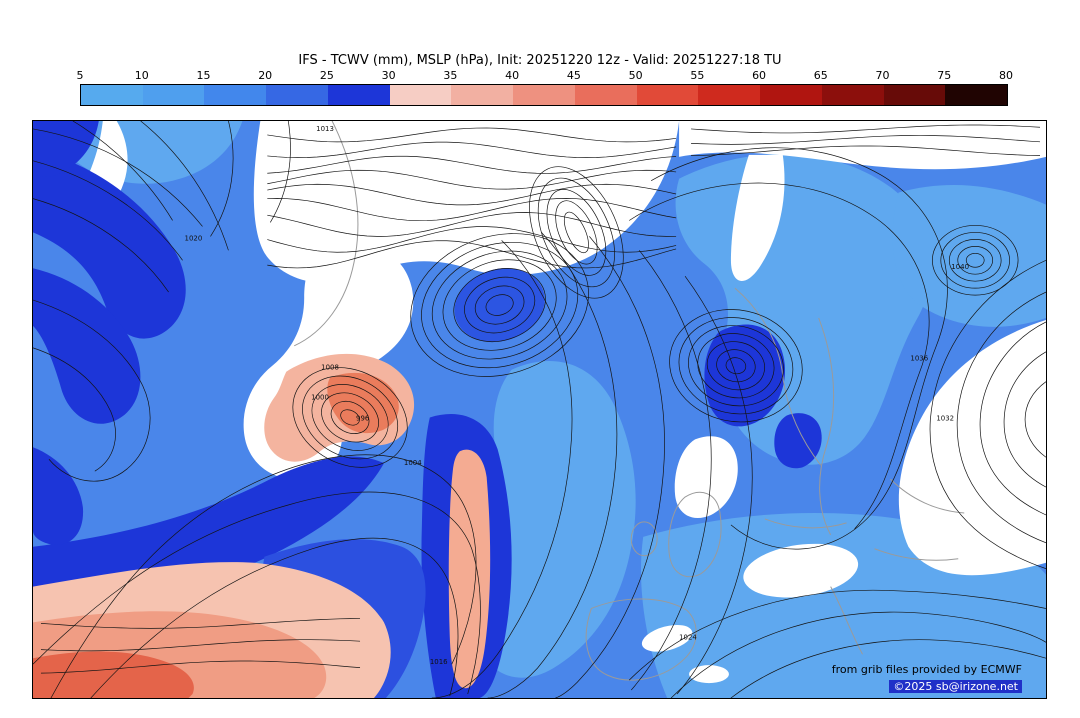 The width and height of the screenshot is (1080, 718). Describe the element at coordinates (439, 662) in the screenshot. I see `isobar-label: 1016` at that location.